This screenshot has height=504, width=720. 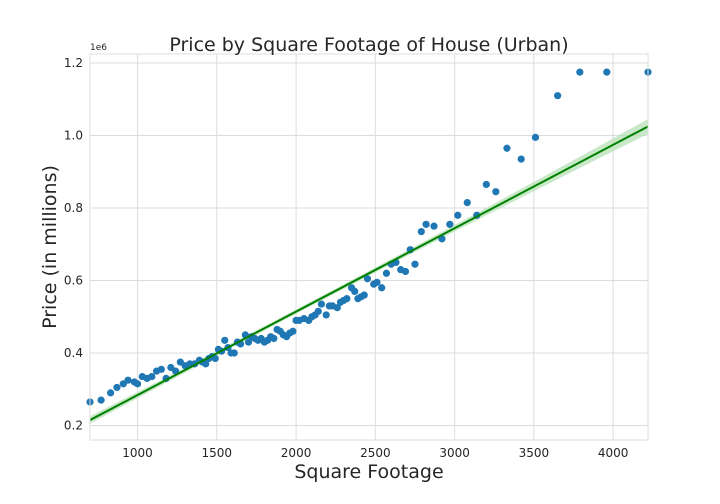 I want to click on y-offset-label: 1e6, so click(x=98, y=48).